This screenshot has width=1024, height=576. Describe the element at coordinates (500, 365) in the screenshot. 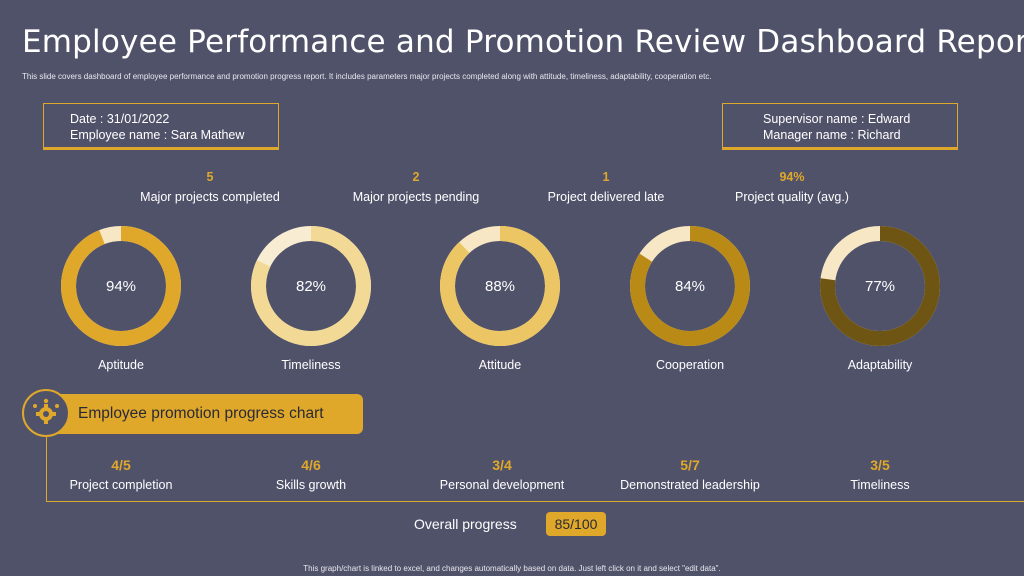

I see `donut-label-attitude: Attitude` at that location.